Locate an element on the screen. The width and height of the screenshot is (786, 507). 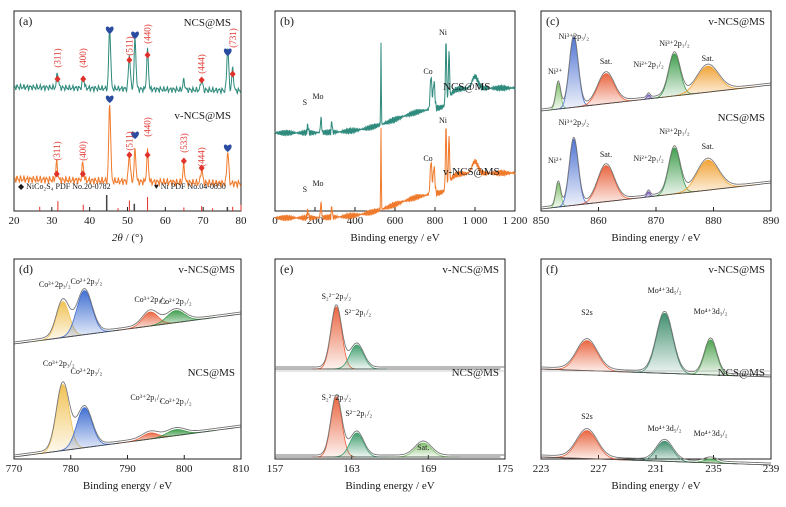
x-tick-label: 860 is located at coordinates (598, 221).